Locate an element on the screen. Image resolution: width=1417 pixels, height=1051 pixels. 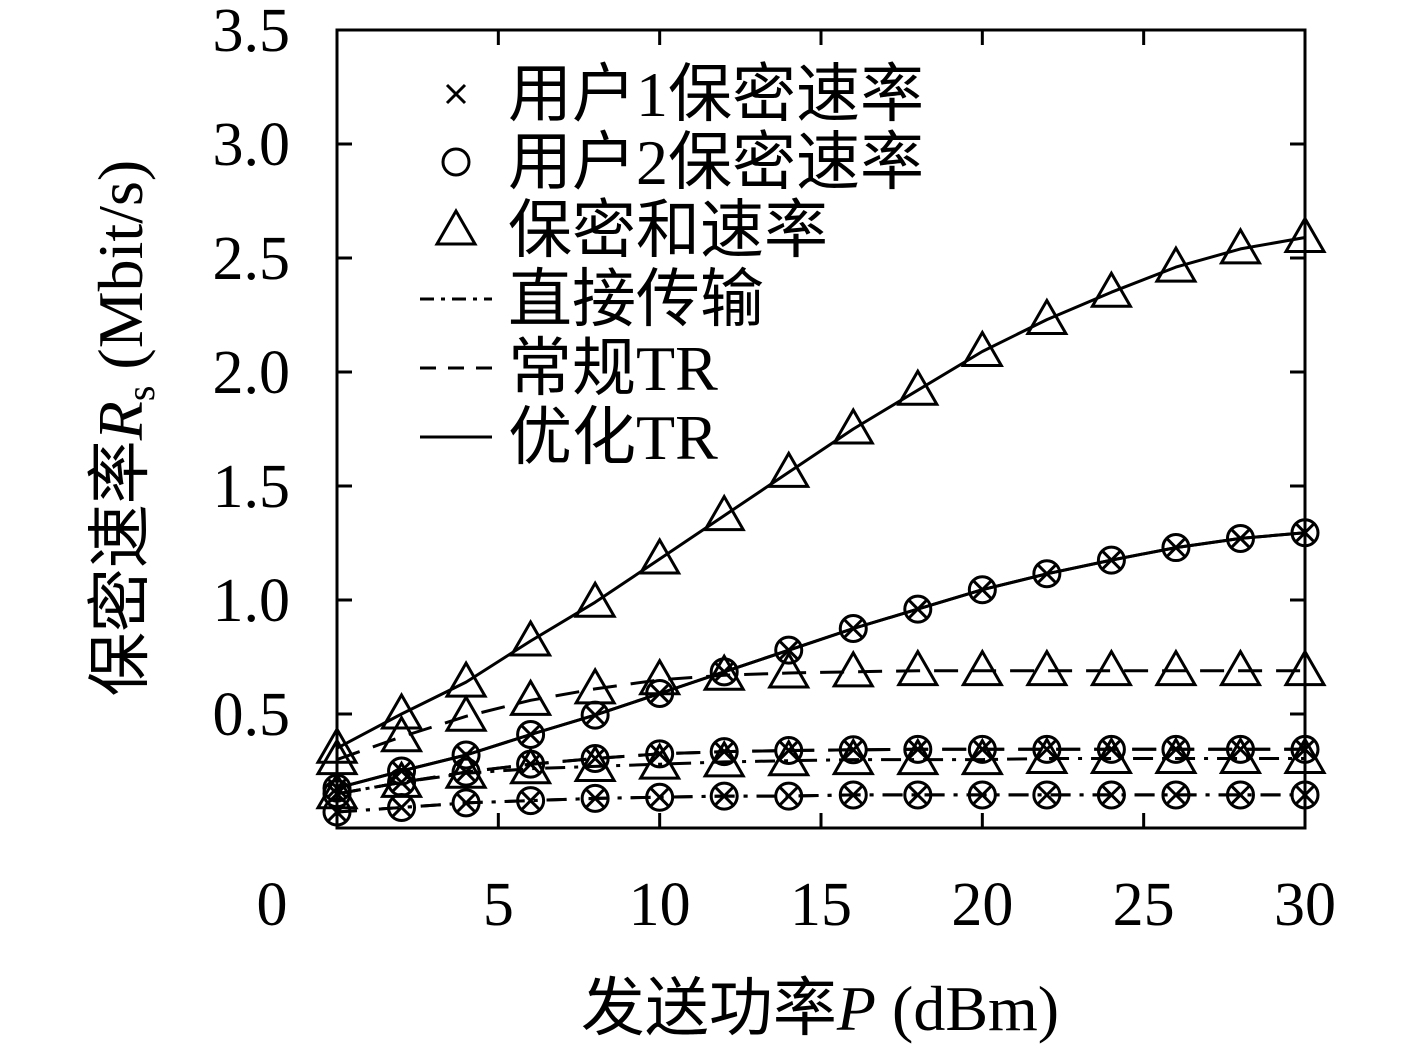
y-tick-label: 2.5 is located at coordinates (252, 259).